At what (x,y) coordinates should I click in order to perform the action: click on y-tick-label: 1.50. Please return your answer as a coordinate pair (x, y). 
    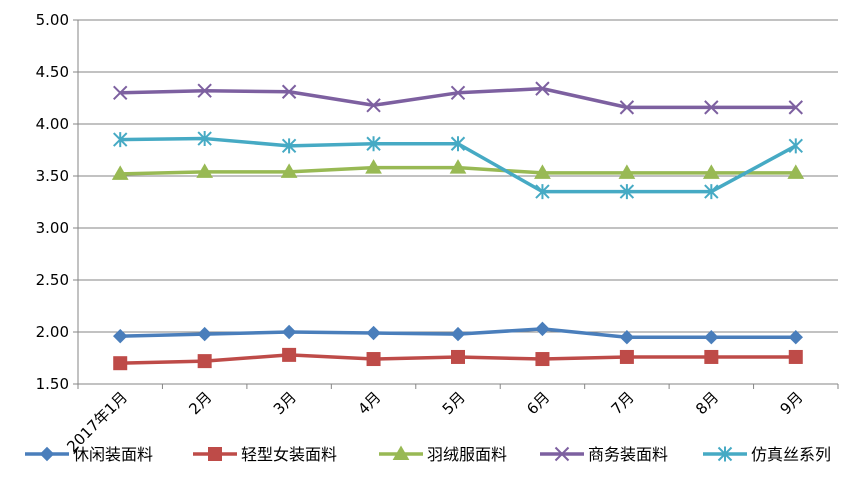
    Looking at the image, I should click on (52, 384).